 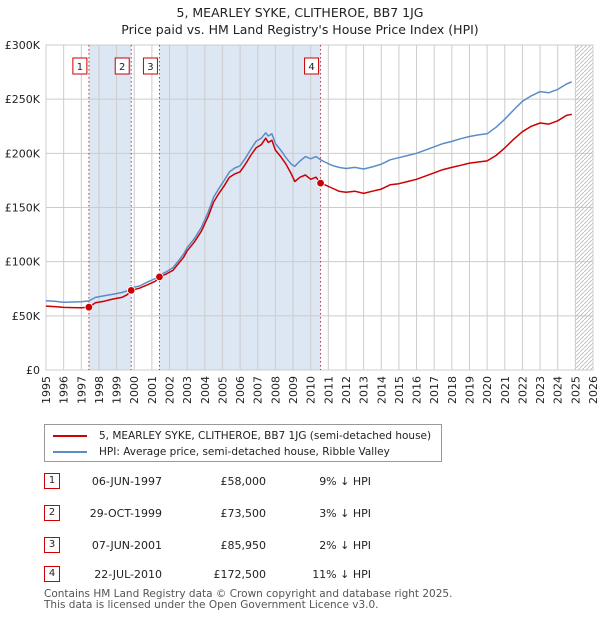 What do you see at coordinates (81, 390) in the screenshot?
I see `x-tick-label: 1997` at bounding box center [81, 390].